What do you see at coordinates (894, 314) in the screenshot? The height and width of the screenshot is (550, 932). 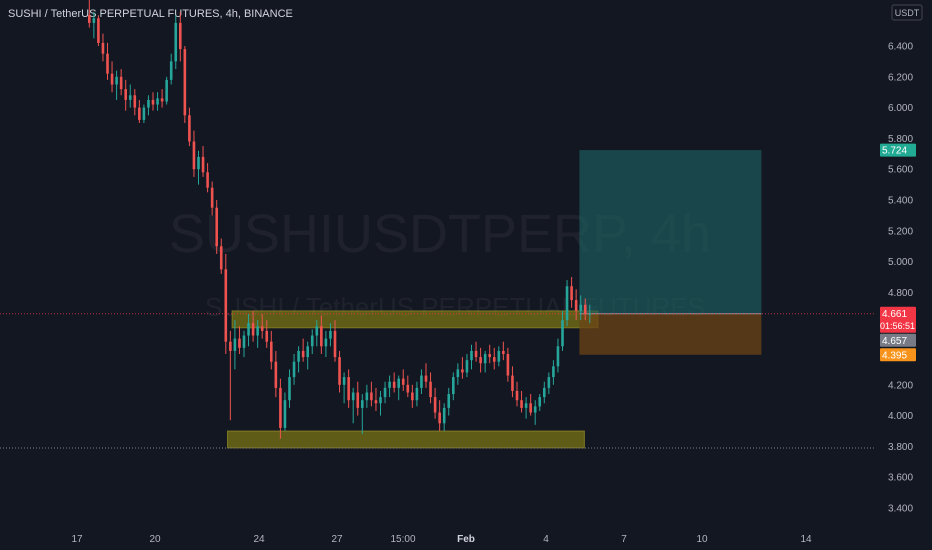 I see `last-price-label: 4.661` at bounding box center [894, 314].